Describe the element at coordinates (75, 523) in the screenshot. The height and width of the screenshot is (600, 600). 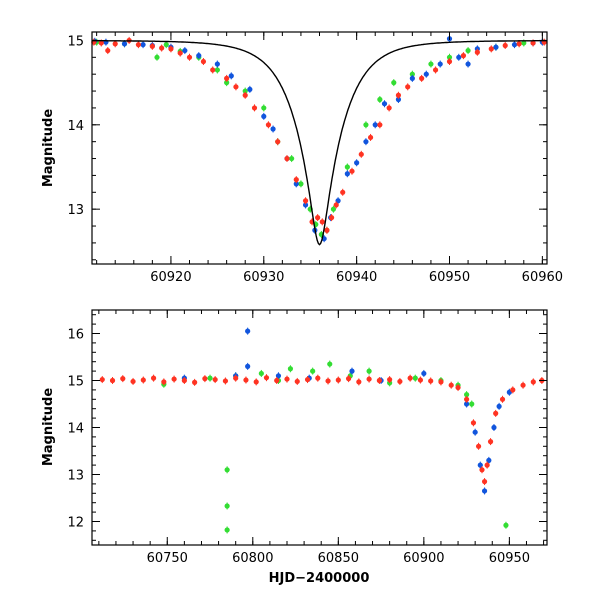
I see `bottom-y-tick-label: 12` at that location.